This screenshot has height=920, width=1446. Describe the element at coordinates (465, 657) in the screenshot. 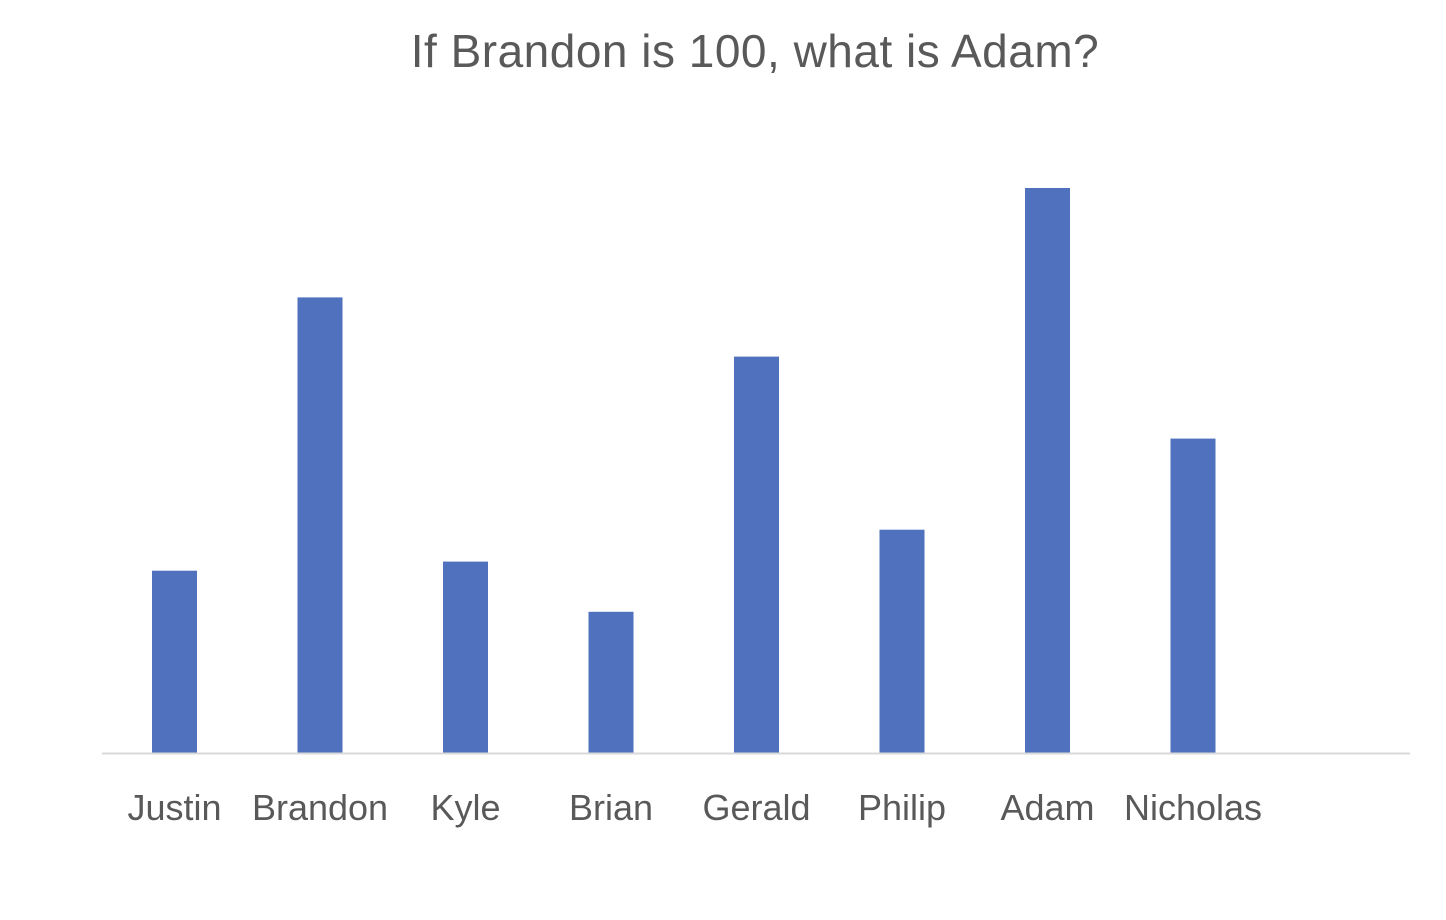

I see `bar-kyle` at that location.